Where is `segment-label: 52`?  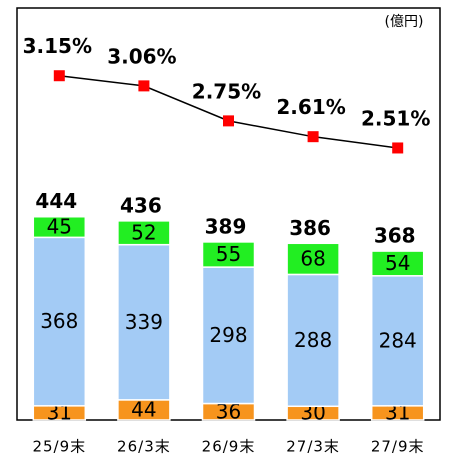
segment-label: 52 is located at coordinates (143, 232).